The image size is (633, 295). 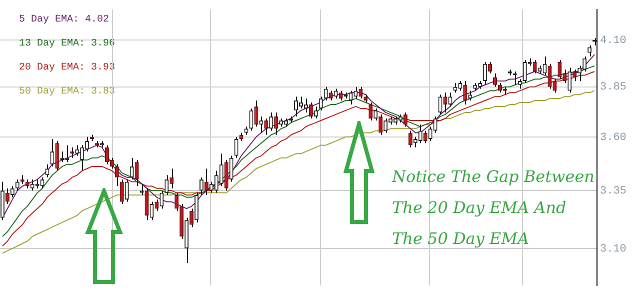 I want to click on text: 5 Day EMA: 4.02, so click(x=64, y=20).